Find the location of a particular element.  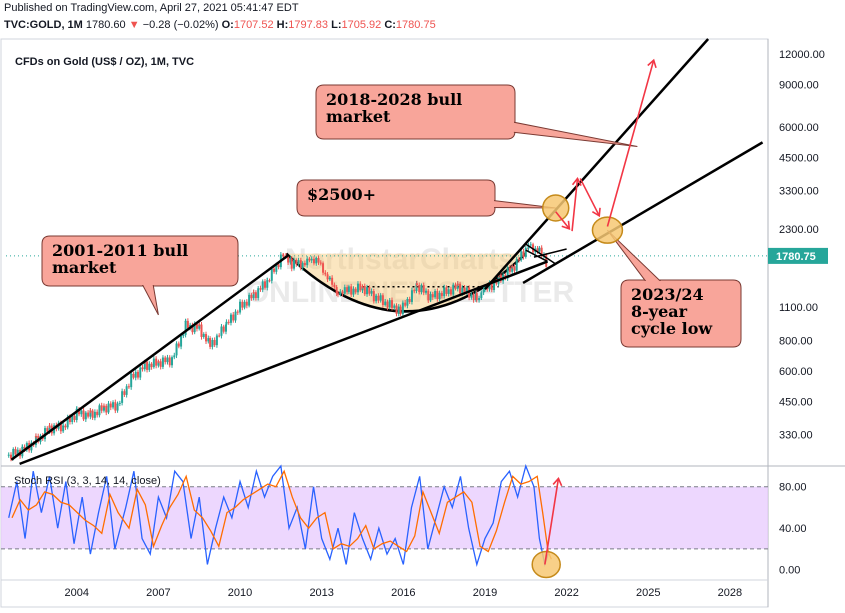

price-change: −0.28 (−0.02%) is located at coordinates (180, 25).